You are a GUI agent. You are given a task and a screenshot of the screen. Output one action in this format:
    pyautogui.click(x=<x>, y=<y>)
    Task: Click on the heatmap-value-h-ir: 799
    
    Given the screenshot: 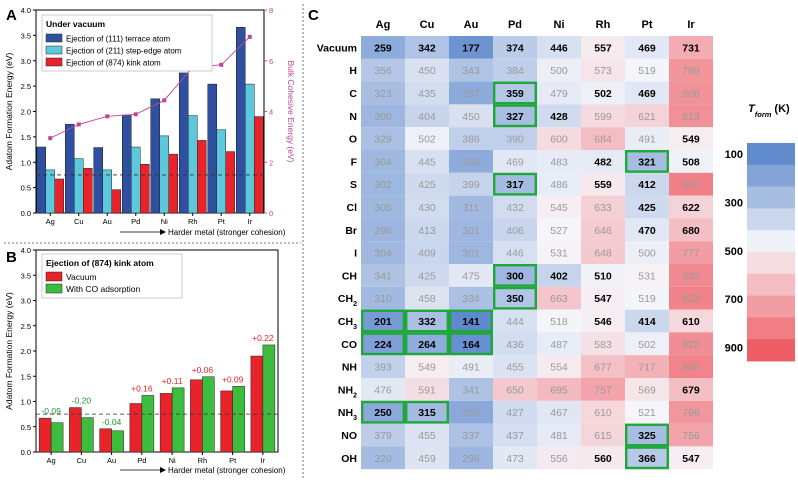 What is the action you would take?
    pyautogui.click(x=691, y=71)
    